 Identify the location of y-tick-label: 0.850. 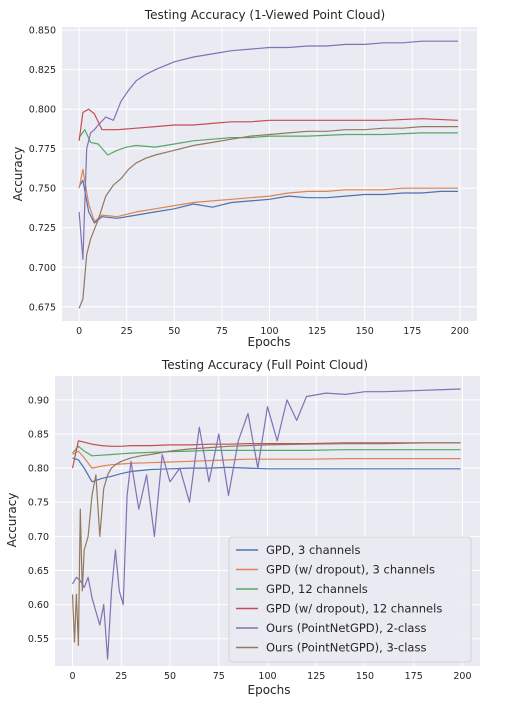
(42, 31).